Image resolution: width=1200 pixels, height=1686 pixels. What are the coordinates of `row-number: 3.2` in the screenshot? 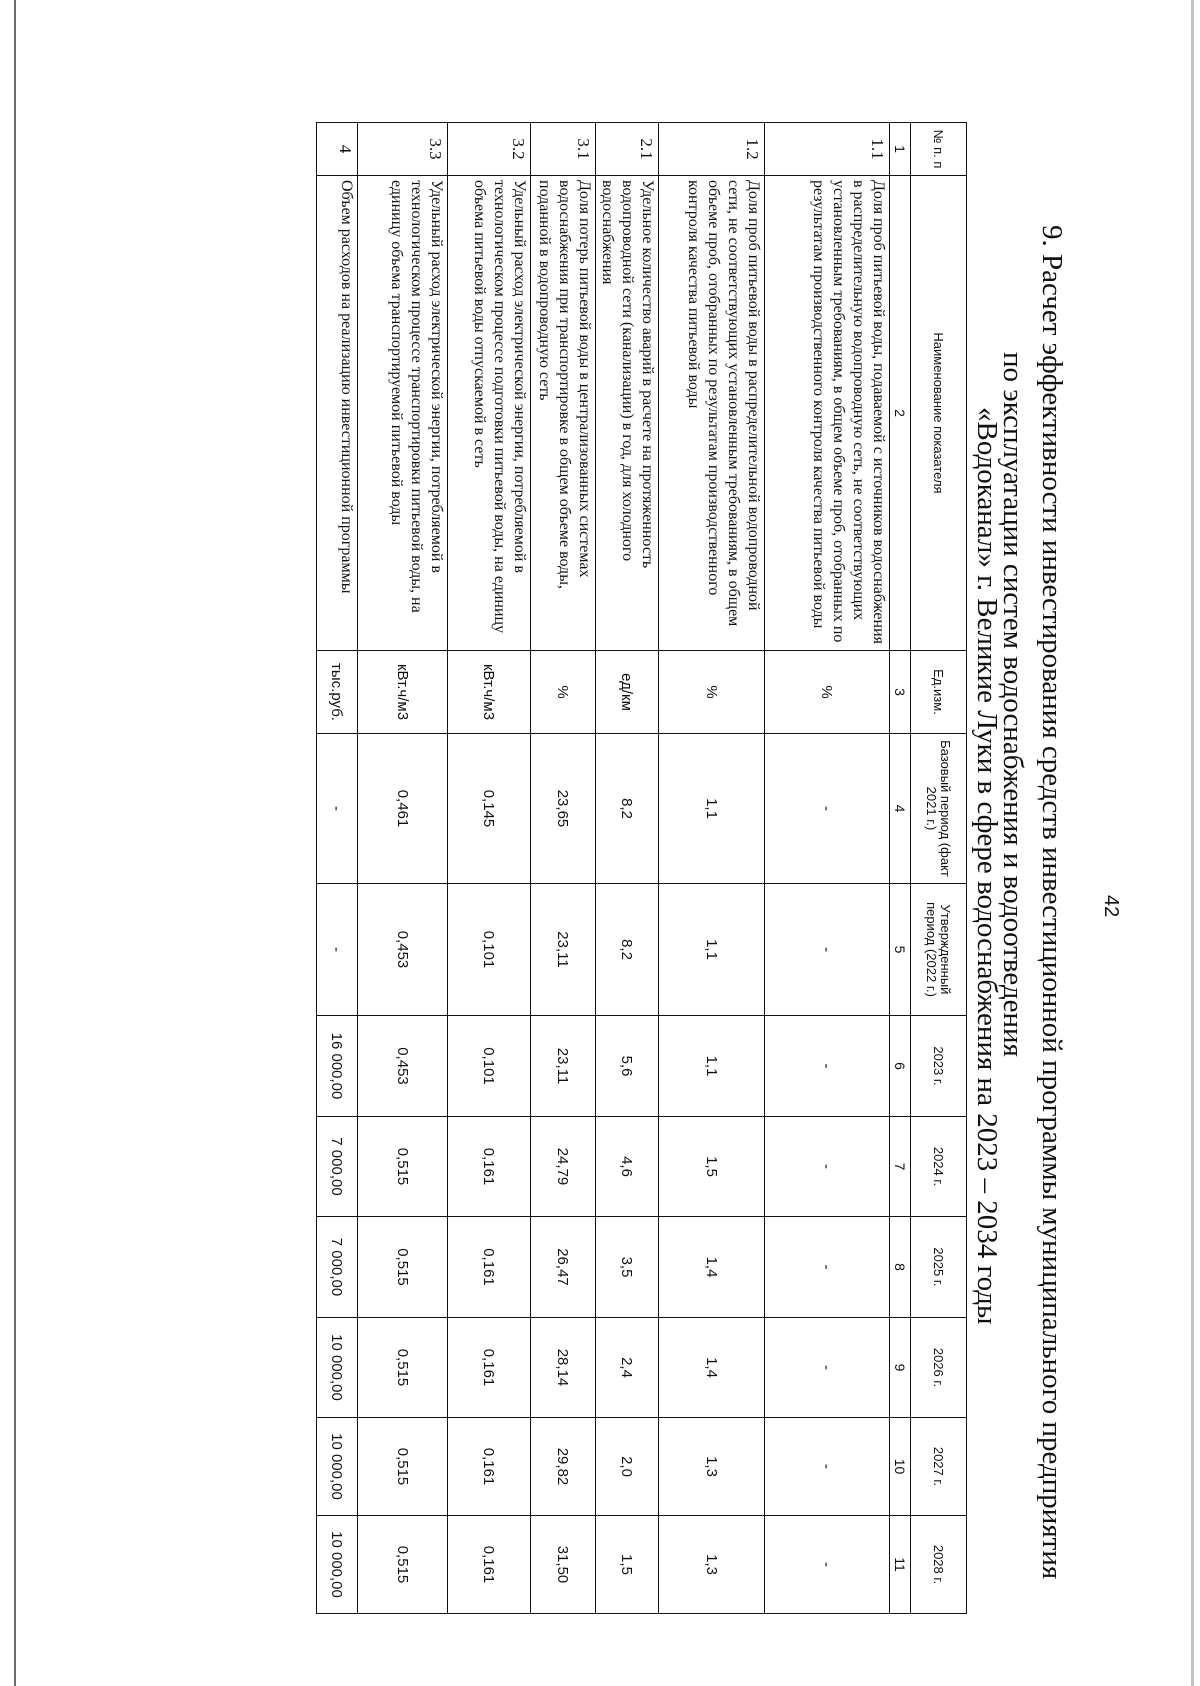 It's located at (489, 149).